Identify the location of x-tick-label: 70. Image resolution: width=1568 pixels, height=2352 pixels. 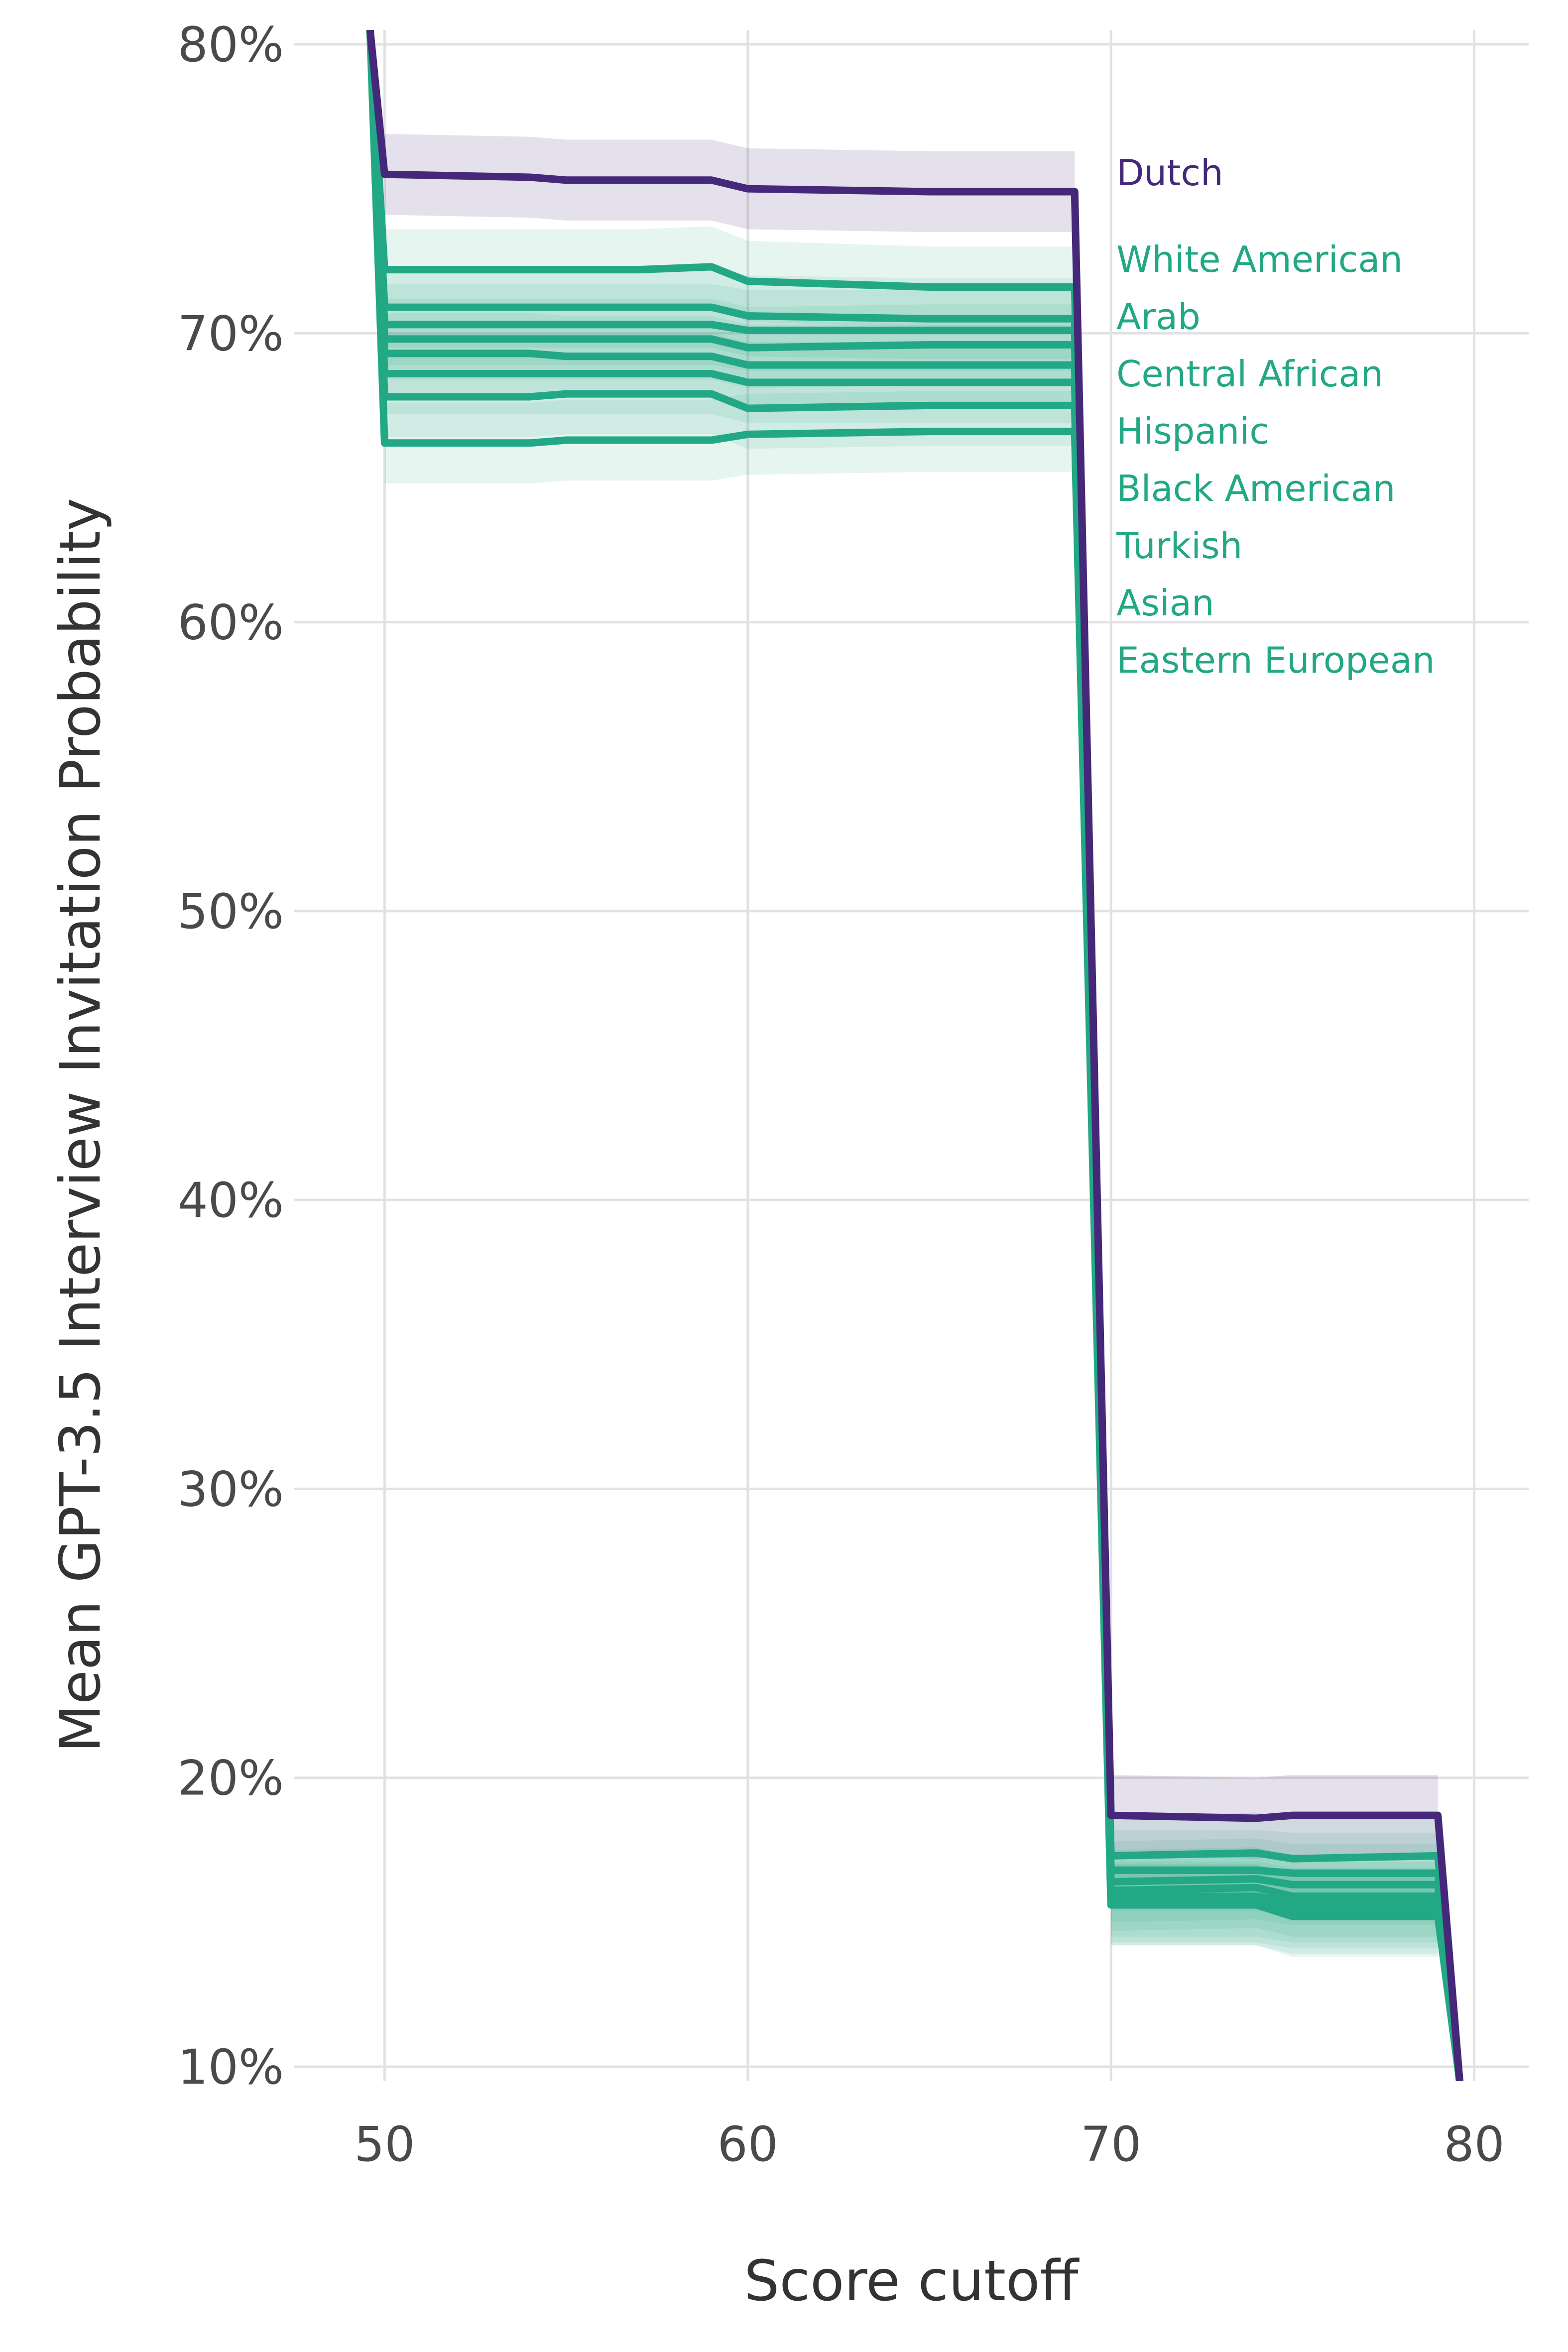
(1111, 2144).